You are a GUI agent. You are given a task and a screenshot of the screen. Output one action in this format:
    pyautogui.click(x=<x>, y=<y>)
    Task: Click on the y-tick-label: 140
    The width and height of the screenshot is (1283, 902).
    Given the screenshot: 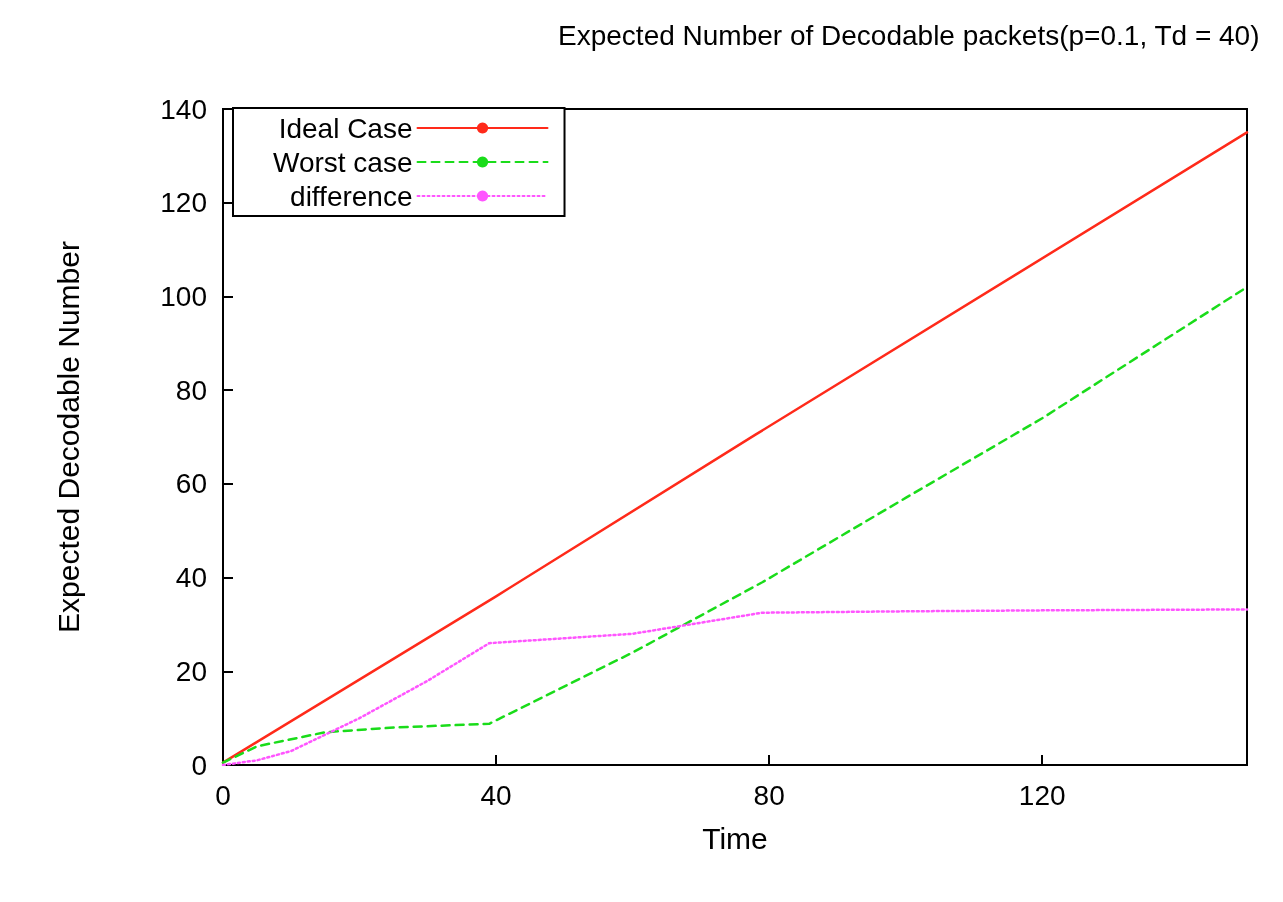 What is the action you would take?
    pyautogui.click(x=183, y=109)
    